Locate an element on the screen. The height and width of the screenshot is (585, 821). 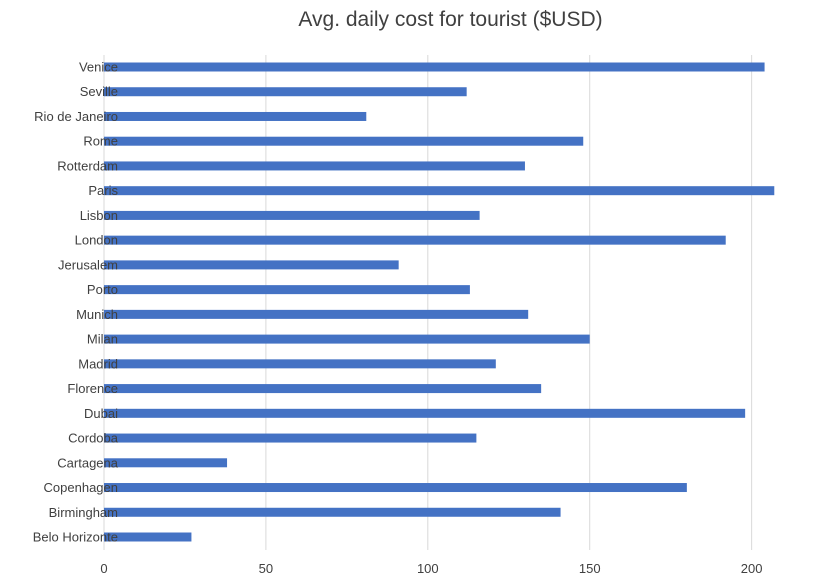
category-label: Rotterdam is located at coordinates (87, 165).